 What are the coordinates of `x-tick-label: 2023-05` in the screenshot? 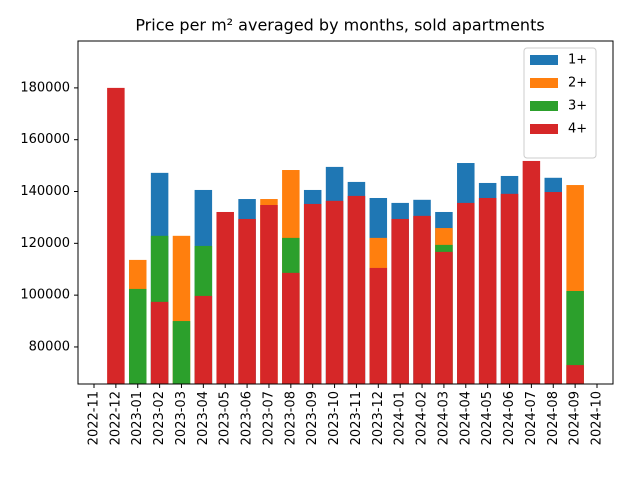 It's located at (225, 418).